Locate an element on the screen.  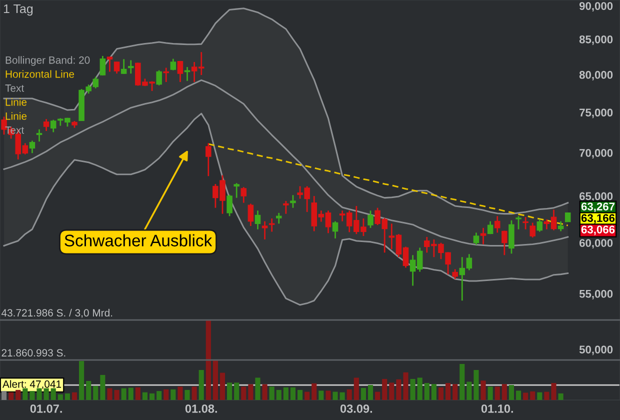
ref-line-label: Alert: 47,041 is located at coordinates (32, 385).